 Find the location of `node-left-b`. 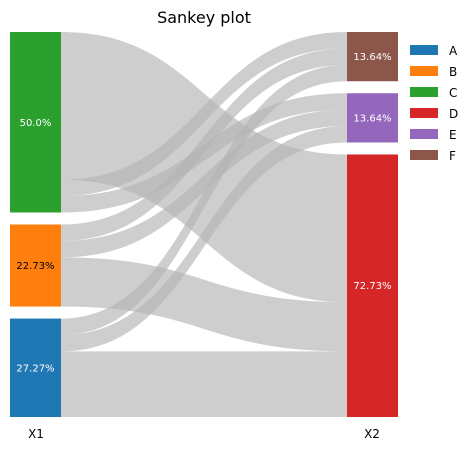

node-left-b is located at coordinates (35, 265).